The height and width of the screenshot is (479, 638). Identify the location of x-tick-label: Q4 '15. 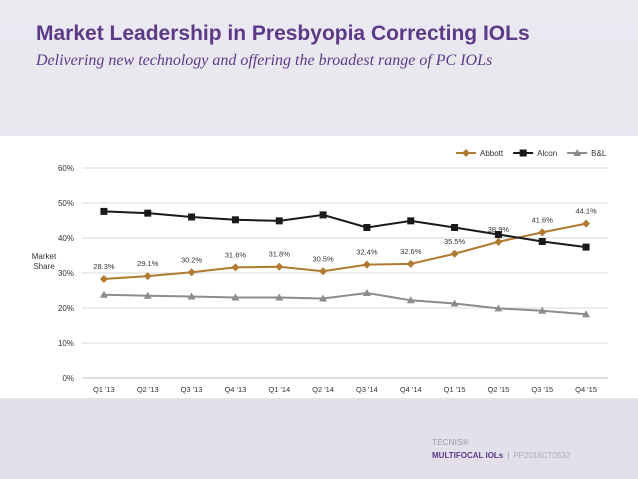
(586, 389).